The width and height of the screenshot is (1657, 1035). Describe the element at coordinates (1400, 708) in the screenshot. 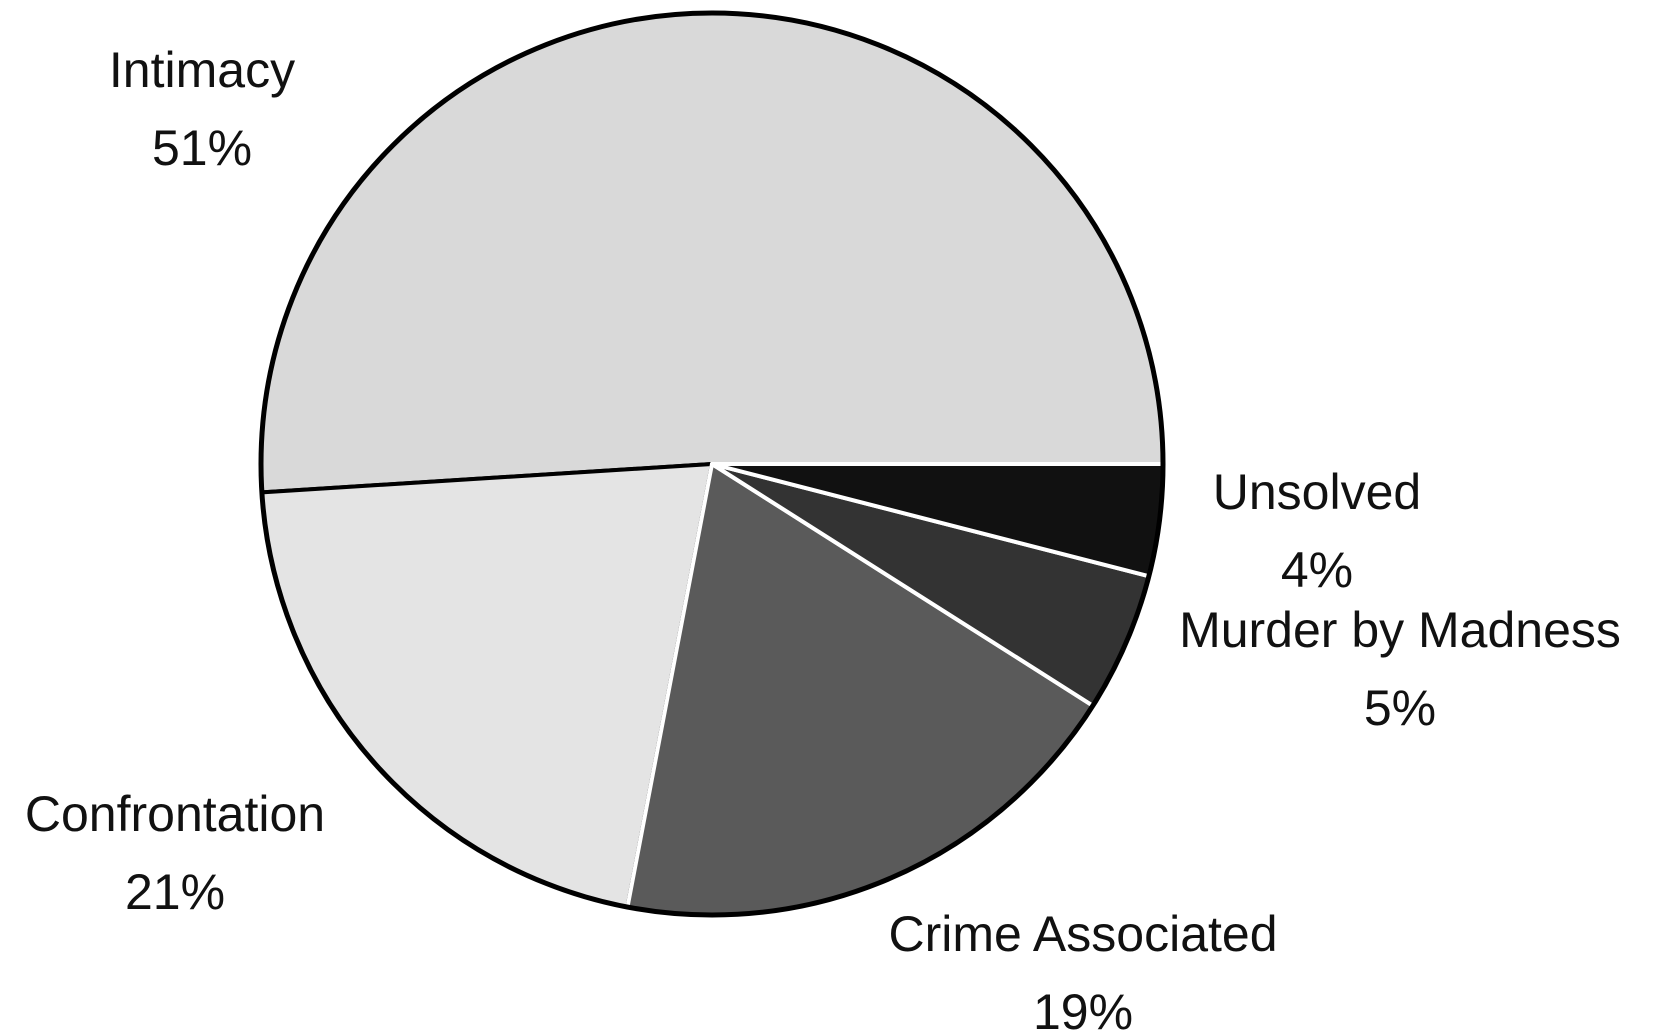

I see `slice-value-label: 5%` at that location.